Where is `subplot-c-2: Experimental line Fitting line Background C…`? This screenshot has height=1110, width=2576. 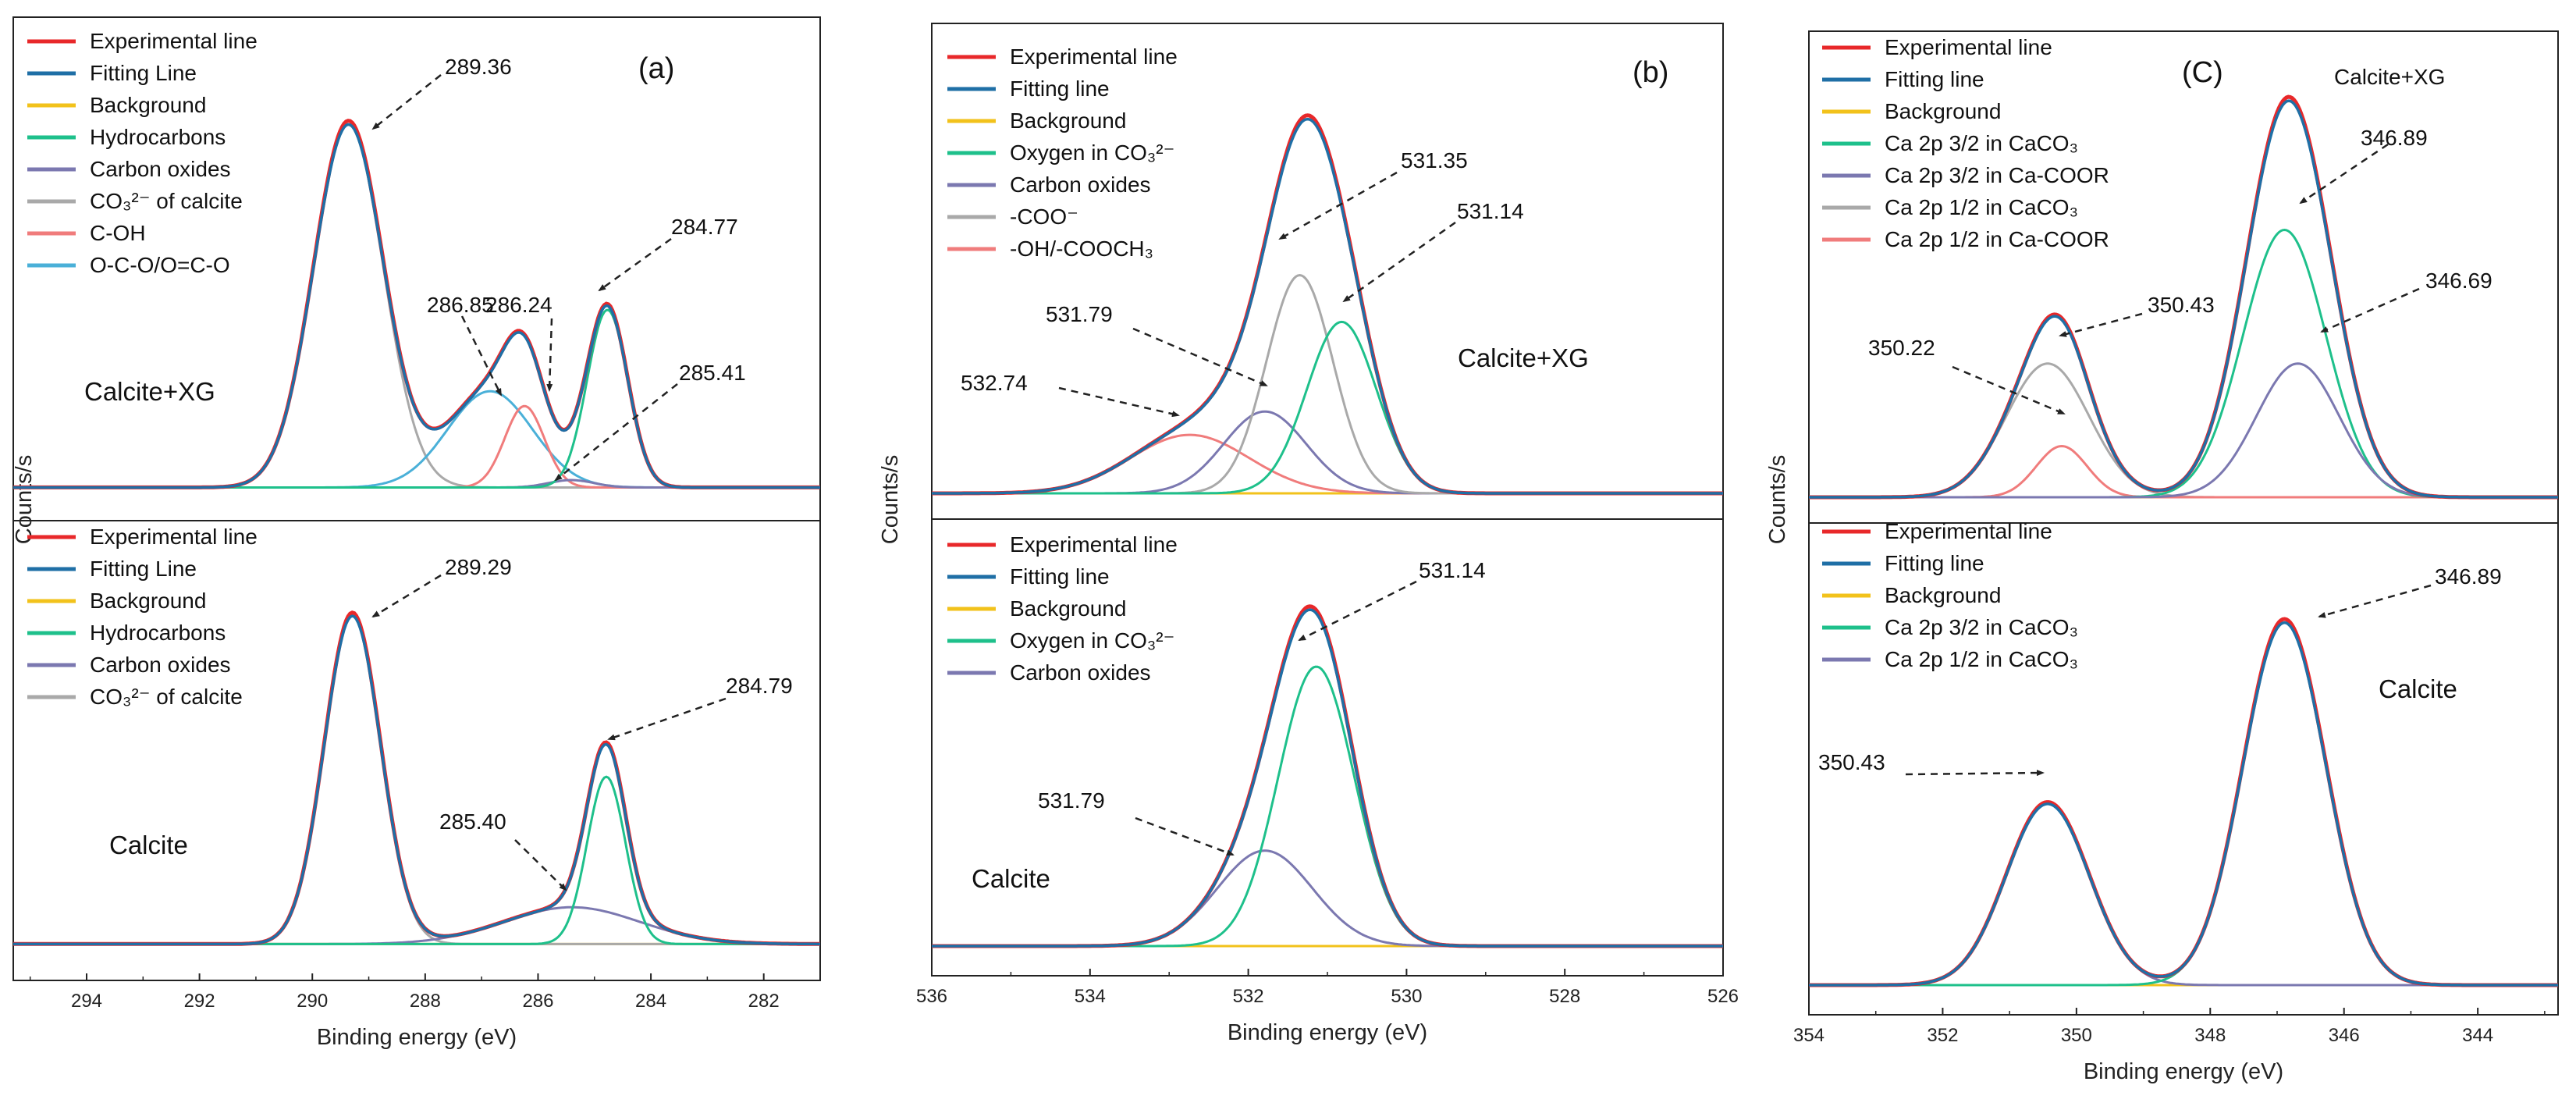 subplot-c-2: Experimental line Fitting line Background C… is located at coordinates (2183, 753).